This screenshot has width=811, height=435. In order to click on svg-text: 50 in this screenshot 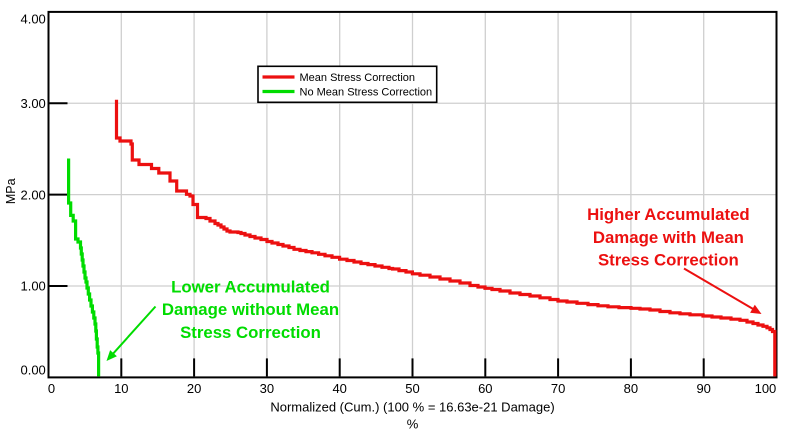, I will do `click(412, 388)`.